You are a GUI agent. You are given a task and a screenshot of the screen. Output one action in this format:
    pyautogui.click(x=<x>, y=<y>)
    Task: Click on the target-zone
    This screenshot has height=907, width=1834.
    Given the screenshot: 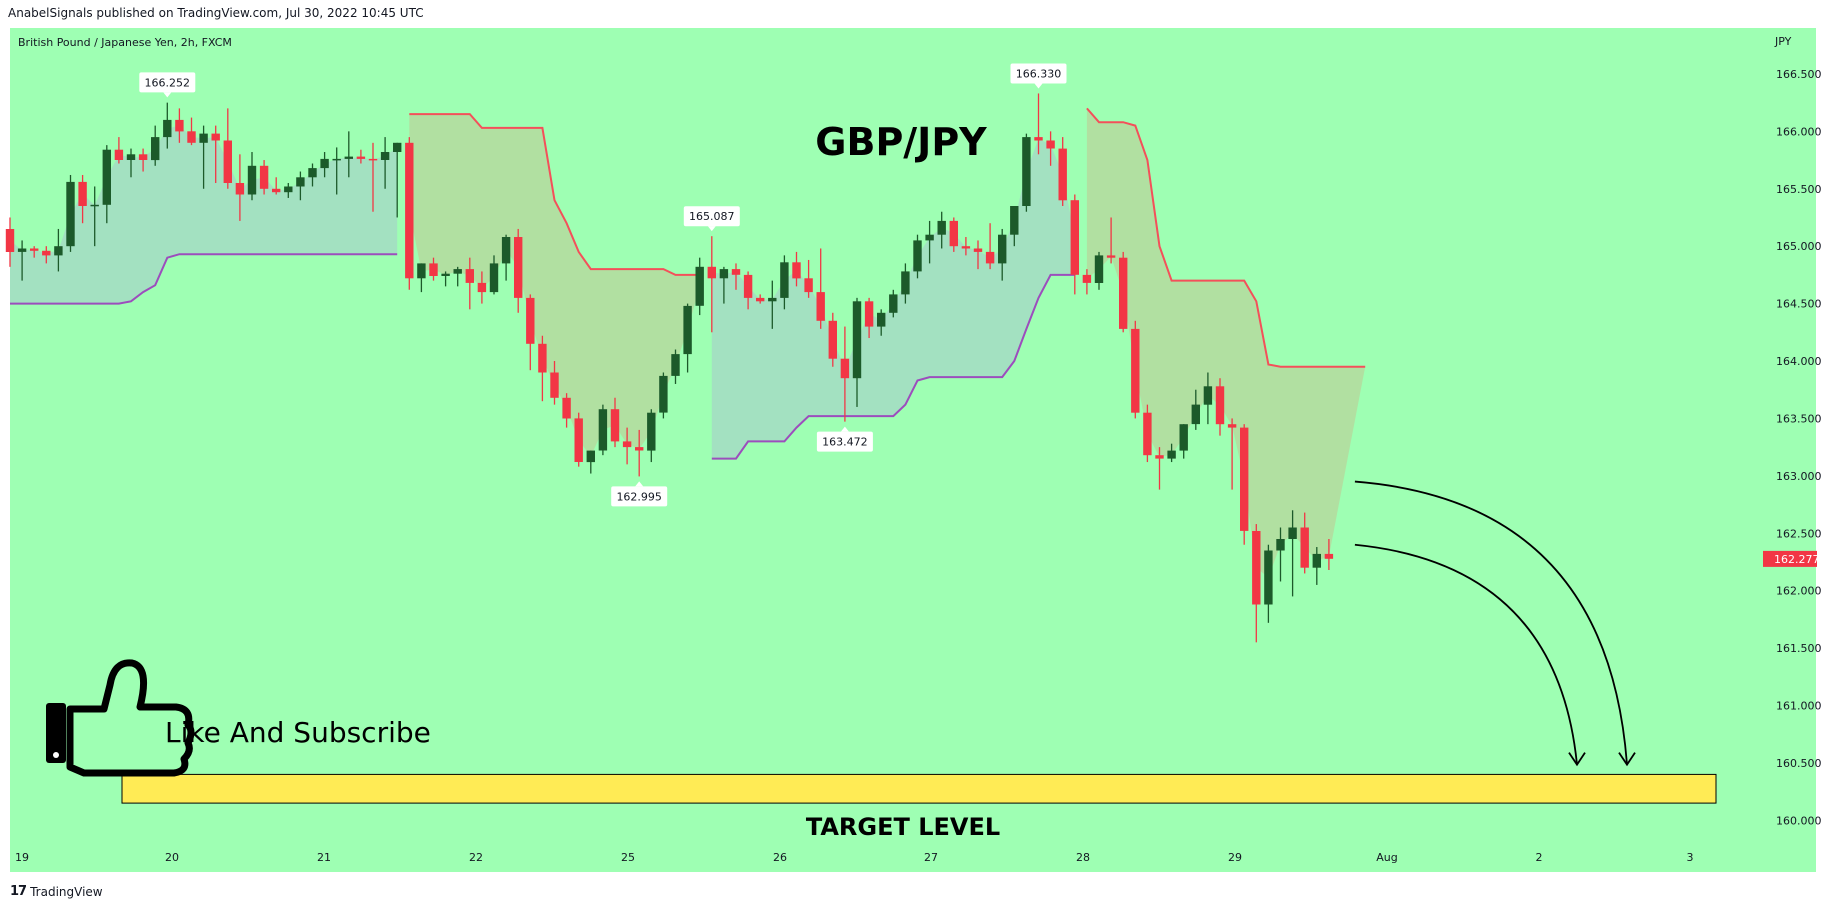 What is the action you would take?
    pyautogui.click(x=919, y=788)
    